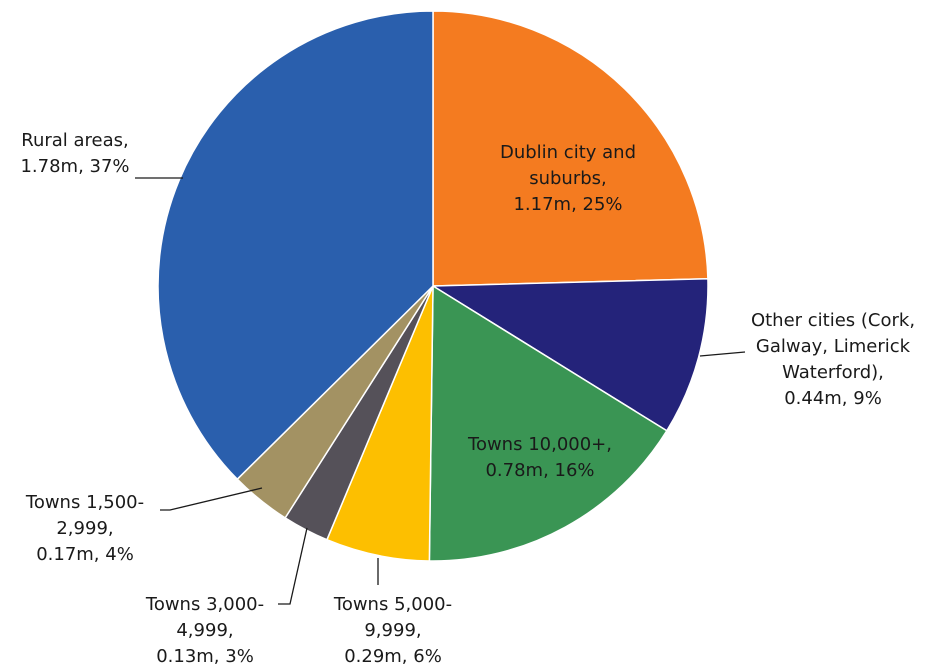 Image resolution: width=931 pixels, height=671 pixels. I want to click on slice-label: Towns 1,500-2,999, 0.17m, 4%, so click(85, 529).